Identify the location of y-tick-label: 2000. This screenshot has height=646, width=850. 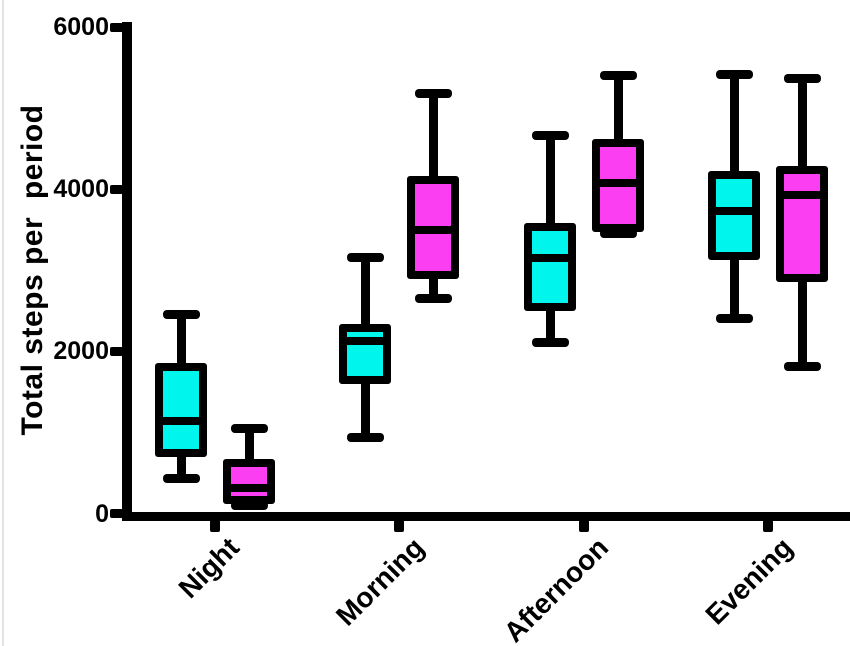
(81, 351).